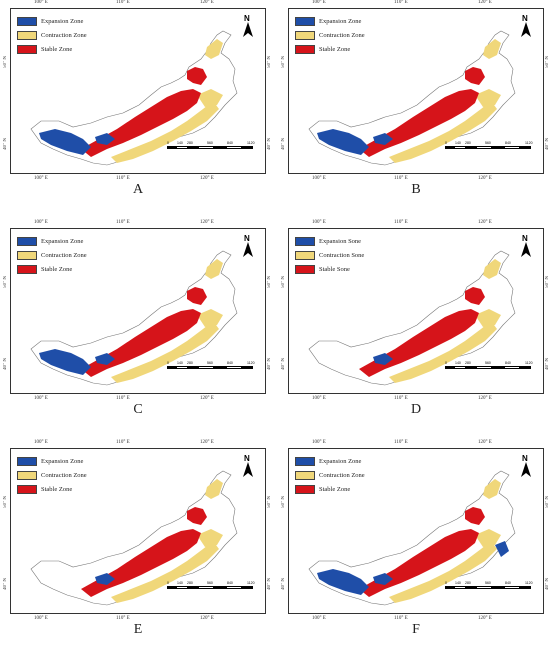 The height and width of the screenshot is (648, 550). What do you see at coordinates (340, 241) in the screenshot?
I see `legend-label: Expansion Sone` at bounding box center [340, 241].